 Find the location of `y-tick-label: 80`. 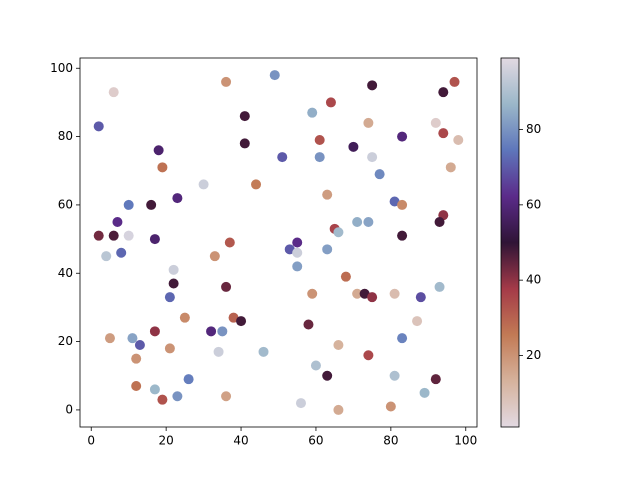

y-tick-label: 80 is located at coordinates (65, 136).